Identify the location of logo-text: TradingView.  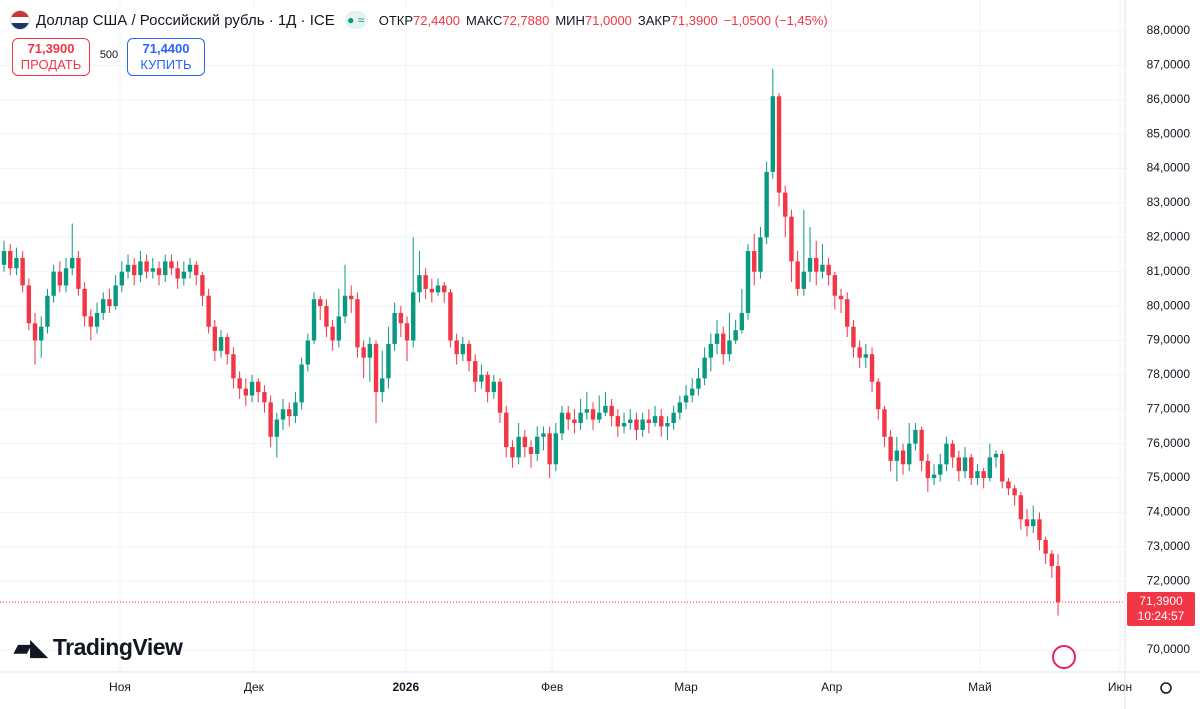
(117, 647).